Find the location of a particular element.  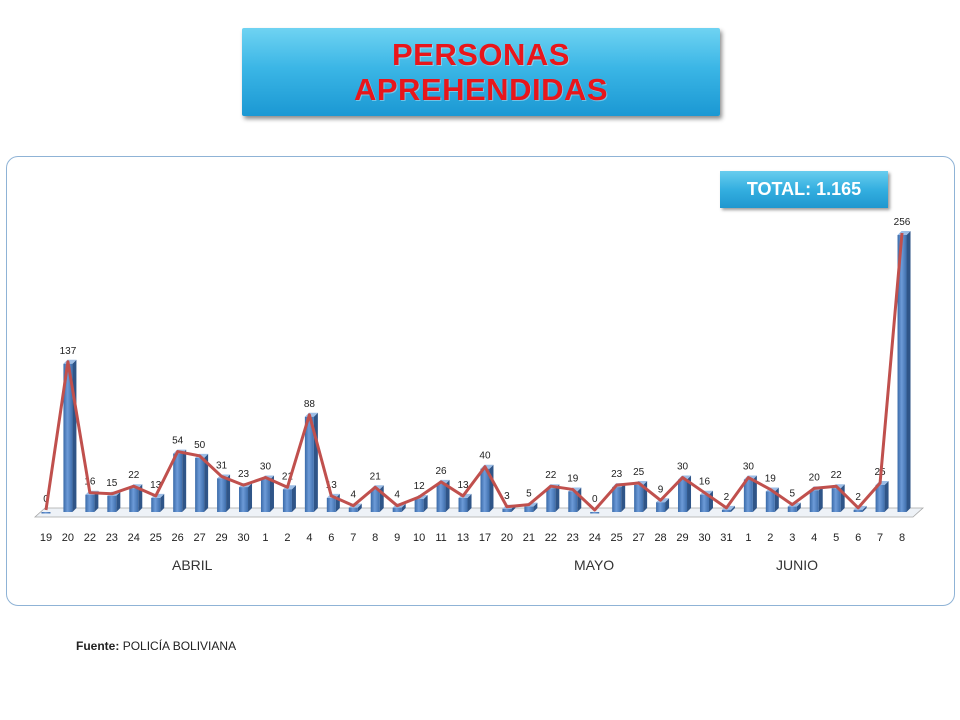

x-tick-label: 30 is located at coordinates (704, 538).